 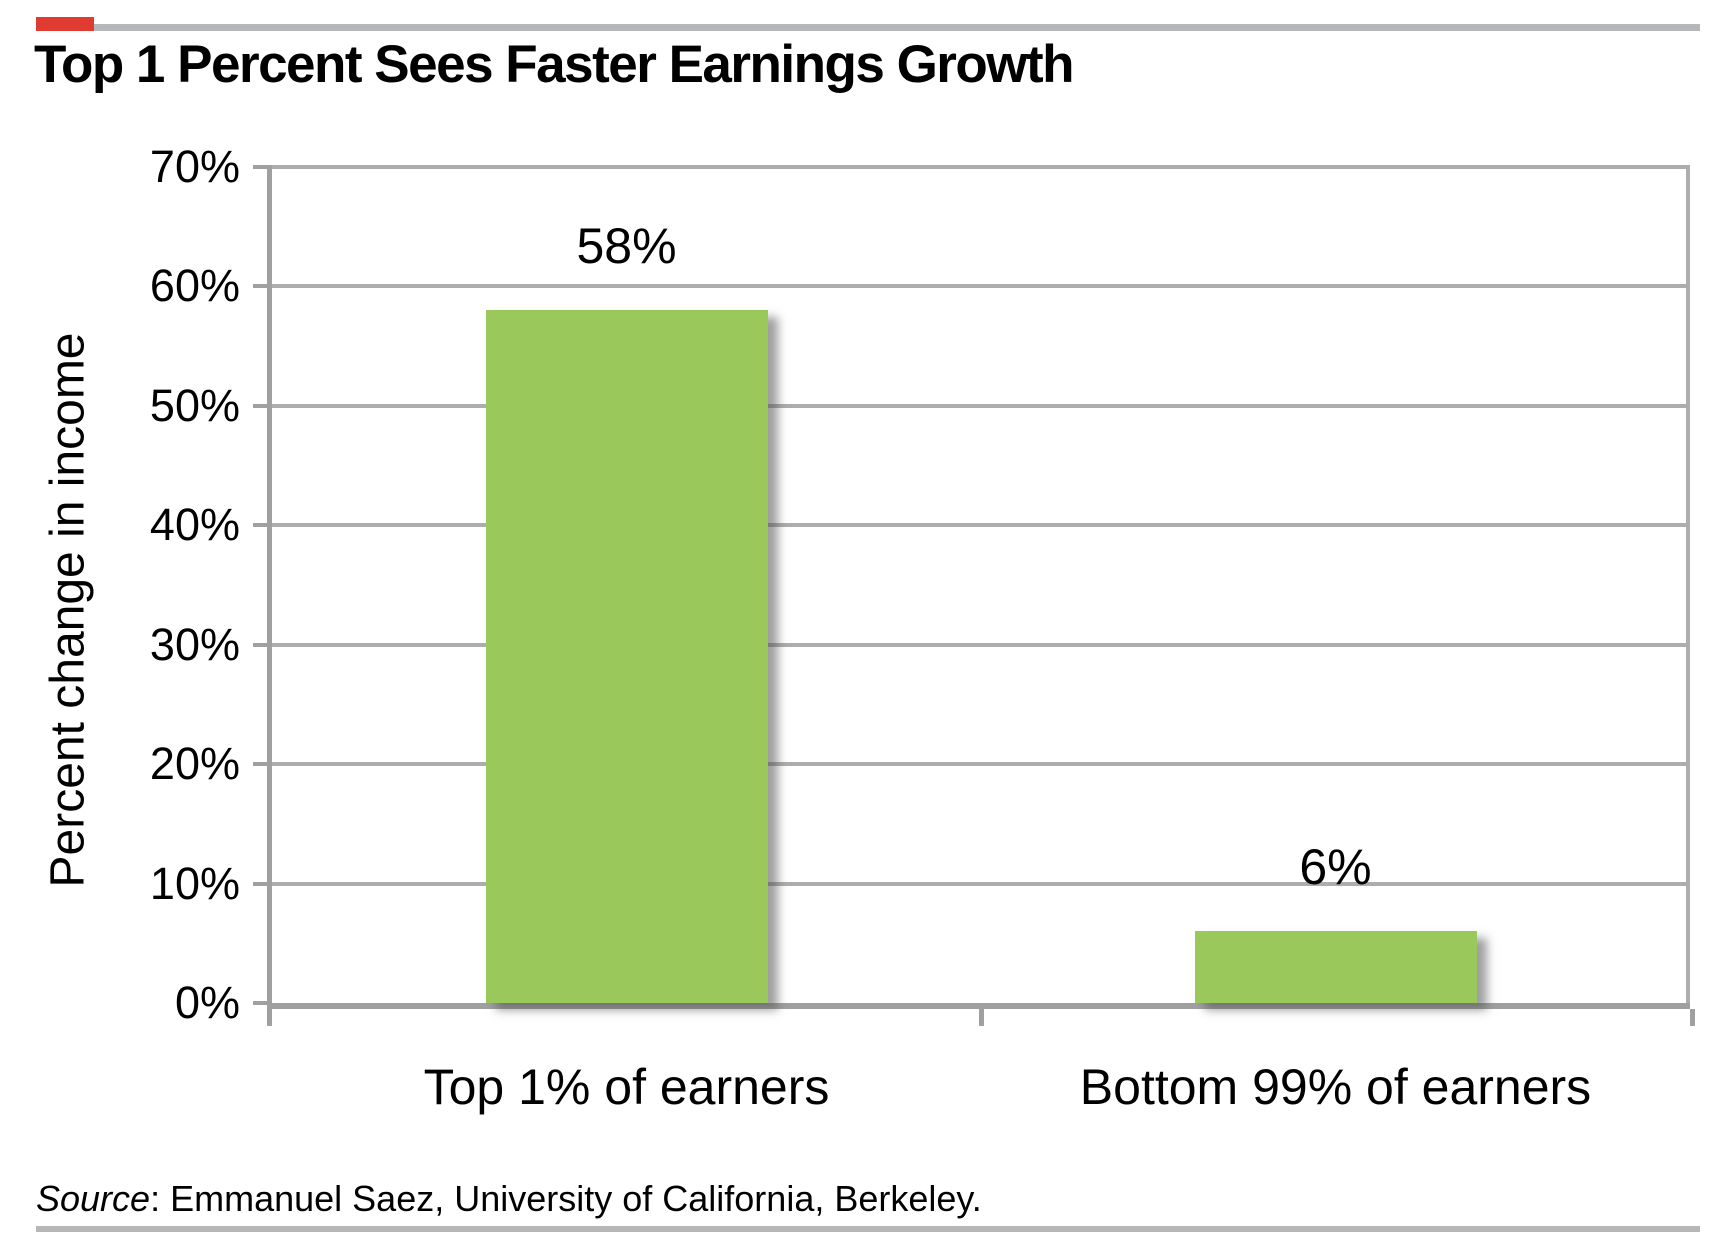 I want to click on x-axis-line, so click(x=978, y=1006).